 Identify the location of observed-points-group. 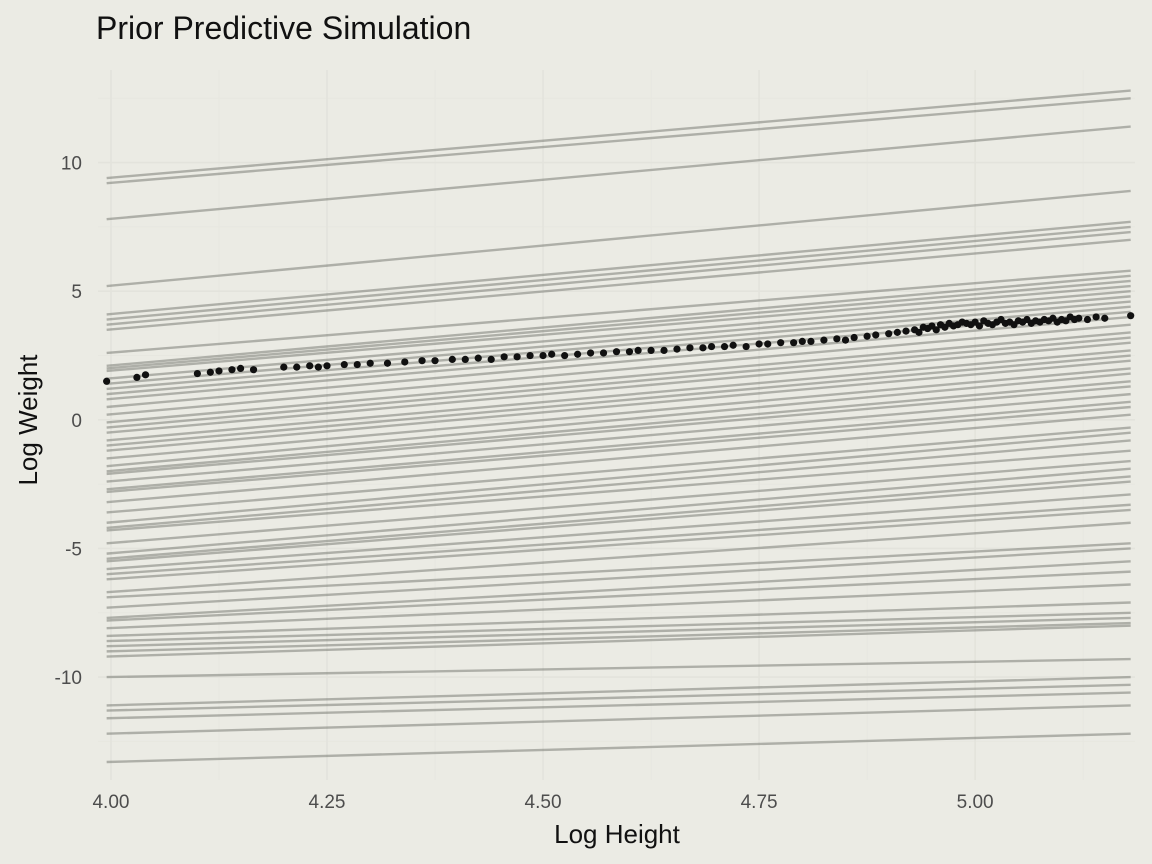
(619, 348).